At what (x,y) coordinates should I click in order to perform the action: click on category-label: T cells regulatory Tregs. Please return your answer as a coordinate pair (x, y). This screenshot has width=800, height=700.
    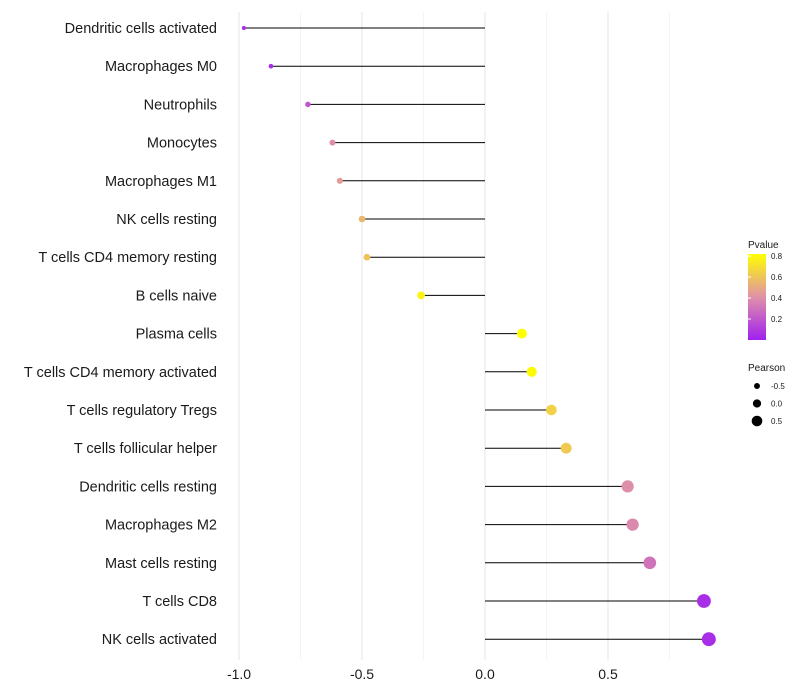
    Looking at the image, I should click on (142, 411).